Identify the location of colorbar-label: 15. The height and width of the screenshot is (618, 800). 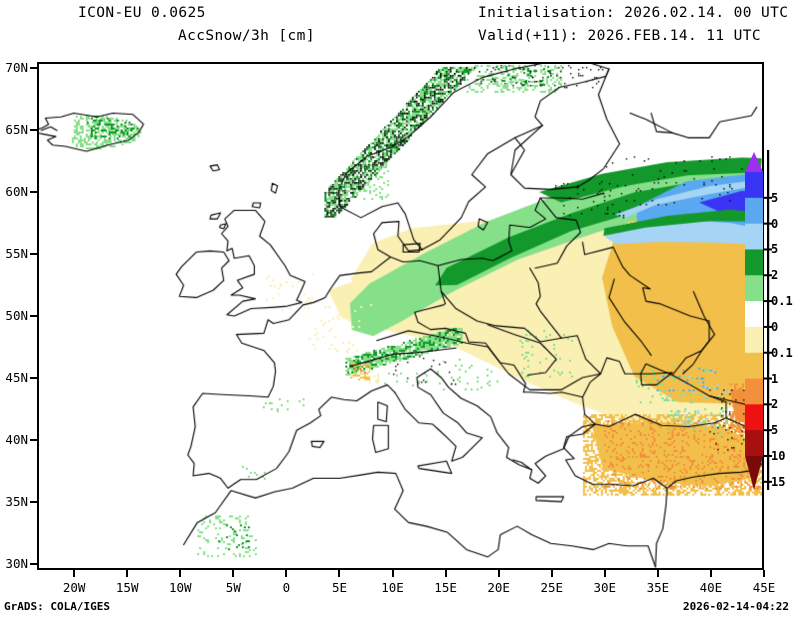
(778, 481).